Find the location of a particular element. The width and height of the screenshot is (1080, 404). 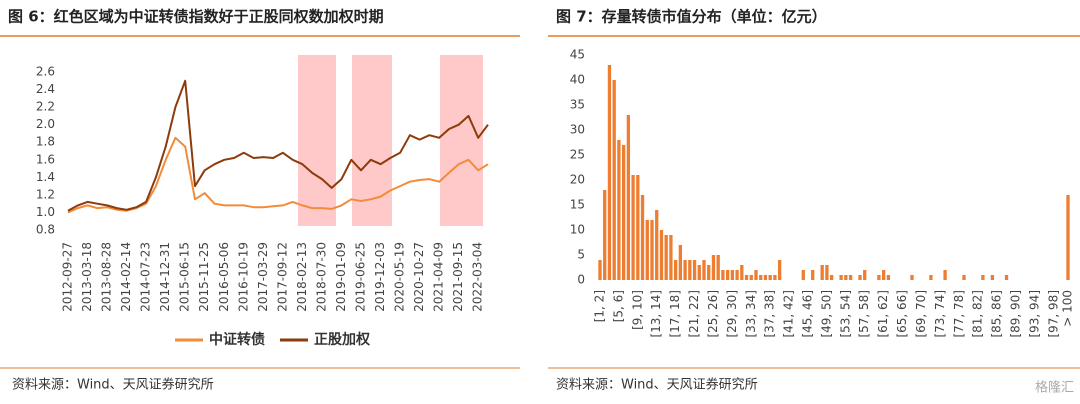

y-tick-label: 35 is located at coordinates (577, 105).